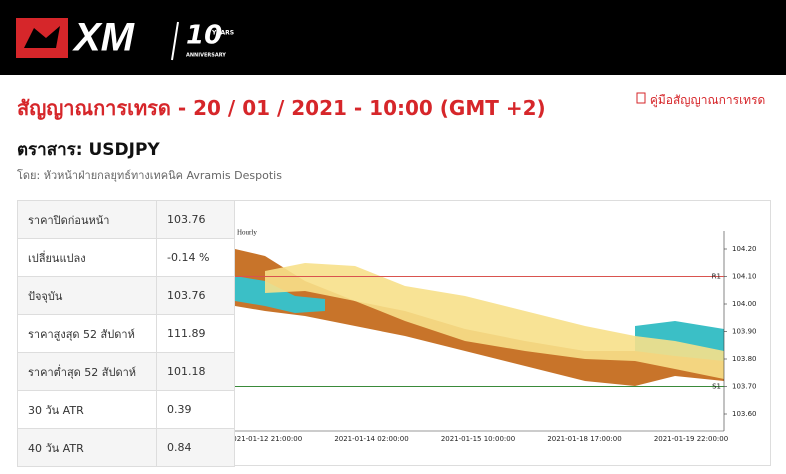  I want to click on cell-label: ราคาปิดก่อนหน้า, so click(87, 219).